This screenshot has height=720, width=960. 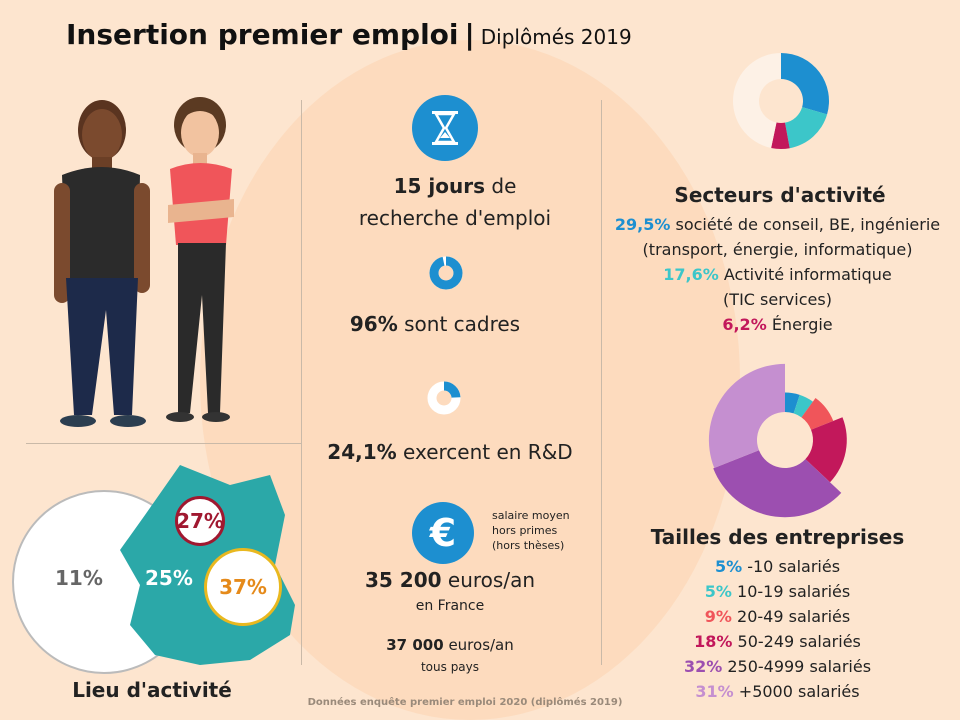 What do you see at coordinates (481, 645) in the screenshot?
I see `salary-unit-2: euros/an` at bounding box center [481, 645].